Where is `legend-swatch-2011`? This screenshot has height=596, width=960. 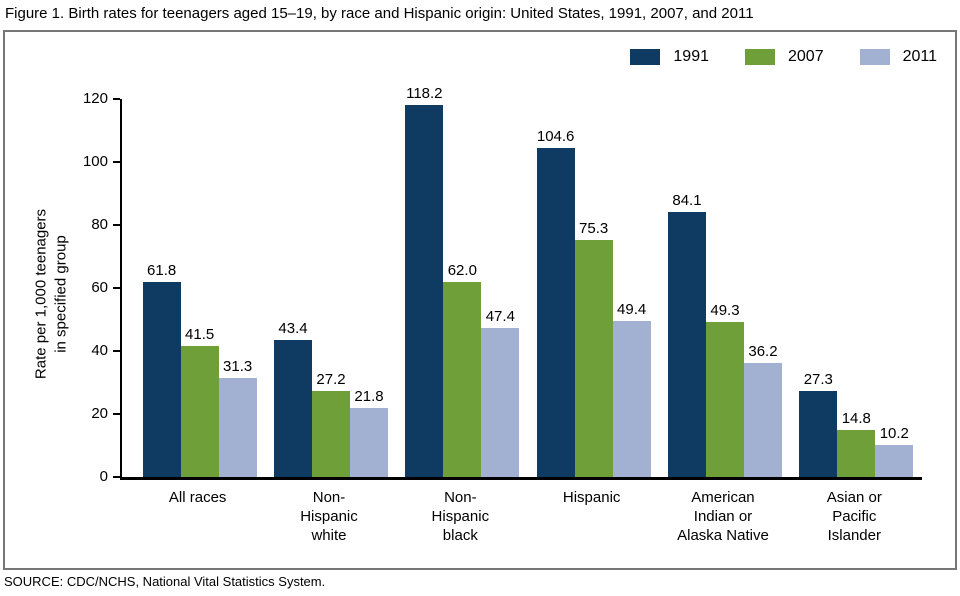 legend-swatch-2011 is located at coordinates (874, 57).